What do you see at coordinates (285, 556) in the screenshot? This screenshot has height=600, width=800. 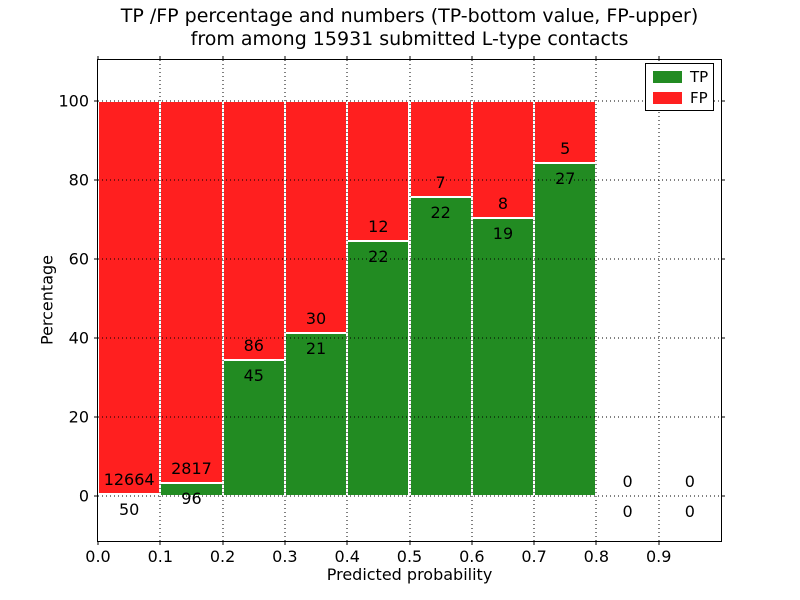 I see `x-tick-label: 0.3` at bounding box center [285, 556].